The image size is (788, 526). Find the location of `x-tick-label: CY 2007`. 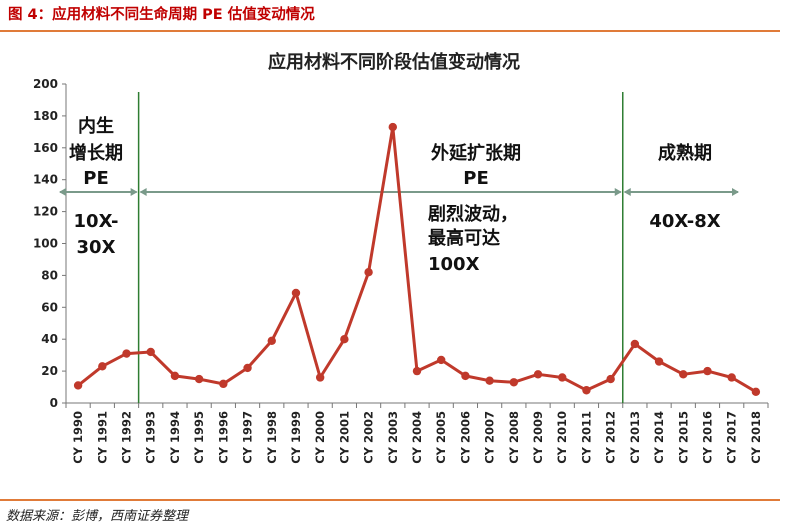

x-tick-label: CY 2007 is located at coordinates (490, 437).